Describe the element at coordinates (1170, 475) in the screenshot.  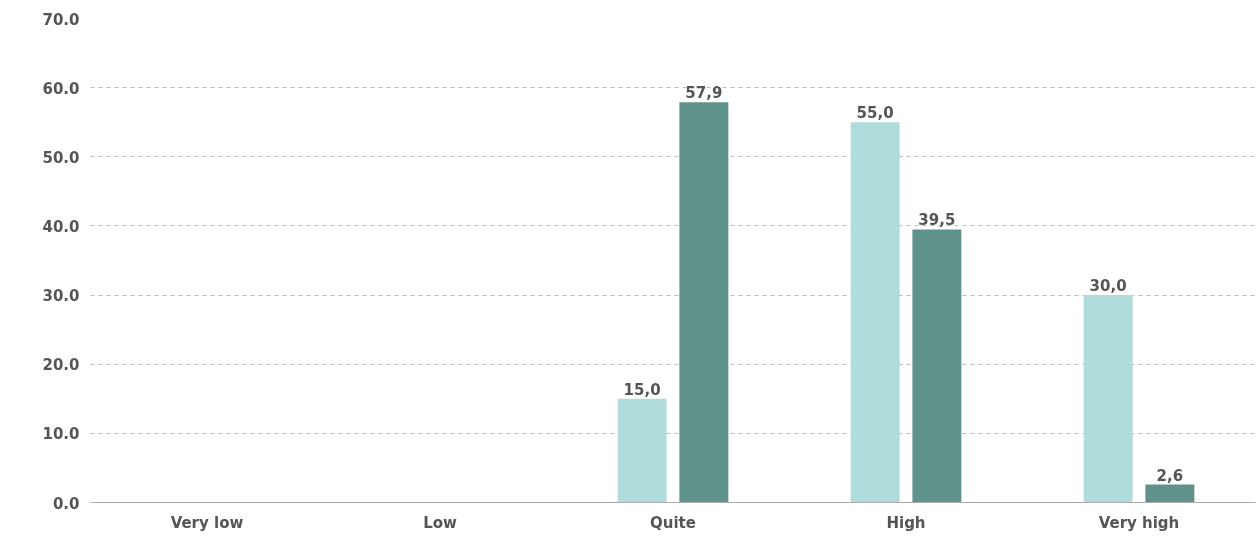
I see `data-label: 2,6` at that location.